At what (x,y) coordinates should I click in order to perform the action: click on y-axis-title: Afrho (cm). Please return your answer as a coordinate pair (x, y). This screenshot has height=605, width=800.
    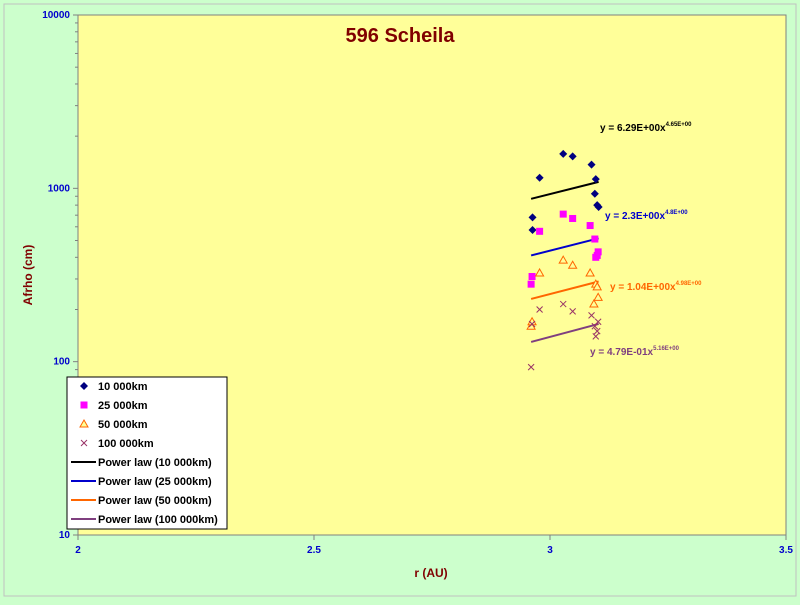
    Looking at the image, I should click on (28, 275).